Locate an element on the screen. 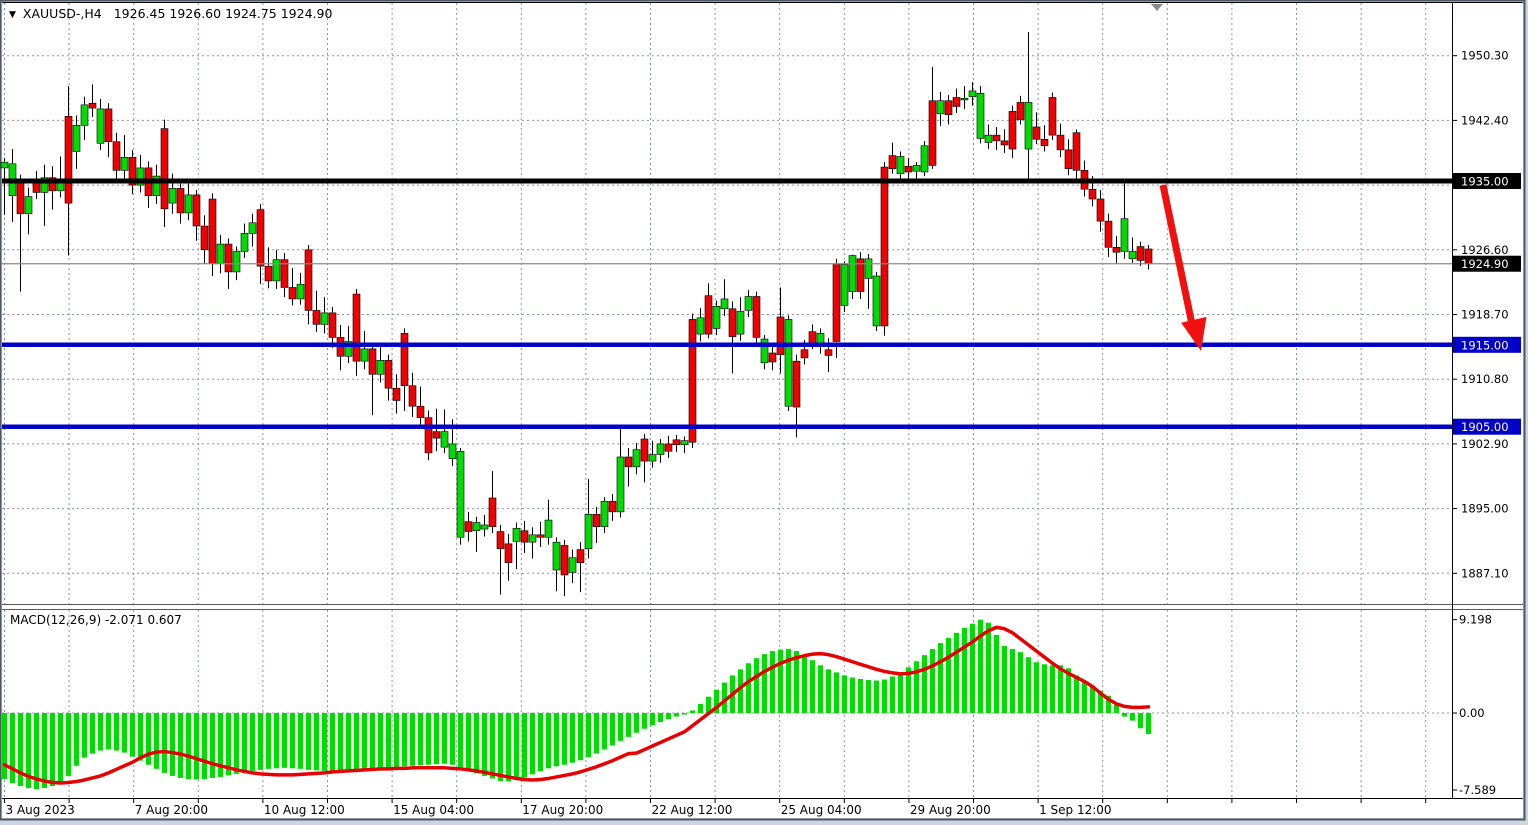 This screenshot has width=1528, height=825. time-label: 15 Aug 04:00 is located at coordinates (433, 810).